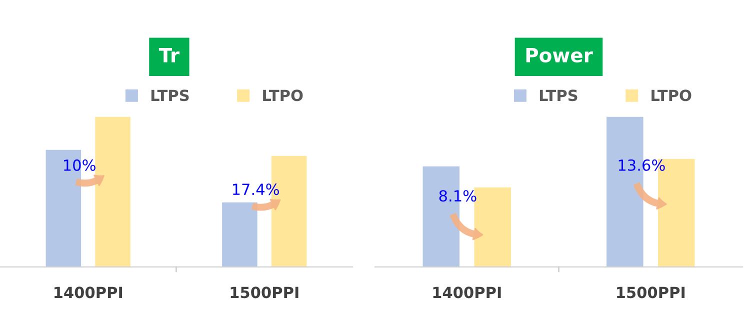 The height and width of the screenshot is (332, 750). What do you see at coordinates (255, 190) in the screenshot?
I see `annotation: 17.4%` at bounding box center [255, 190].